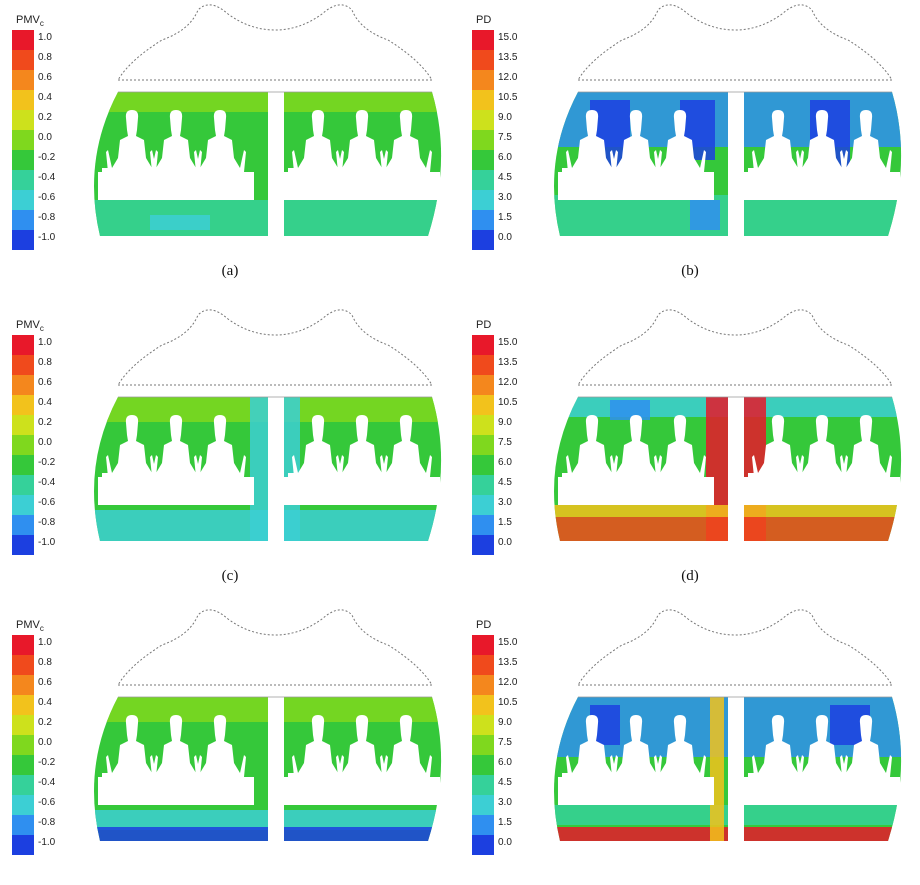 The height and width of the screenshot is (885, 920). I want to click on legend-tick-label: 15.0, so click(508, 642).